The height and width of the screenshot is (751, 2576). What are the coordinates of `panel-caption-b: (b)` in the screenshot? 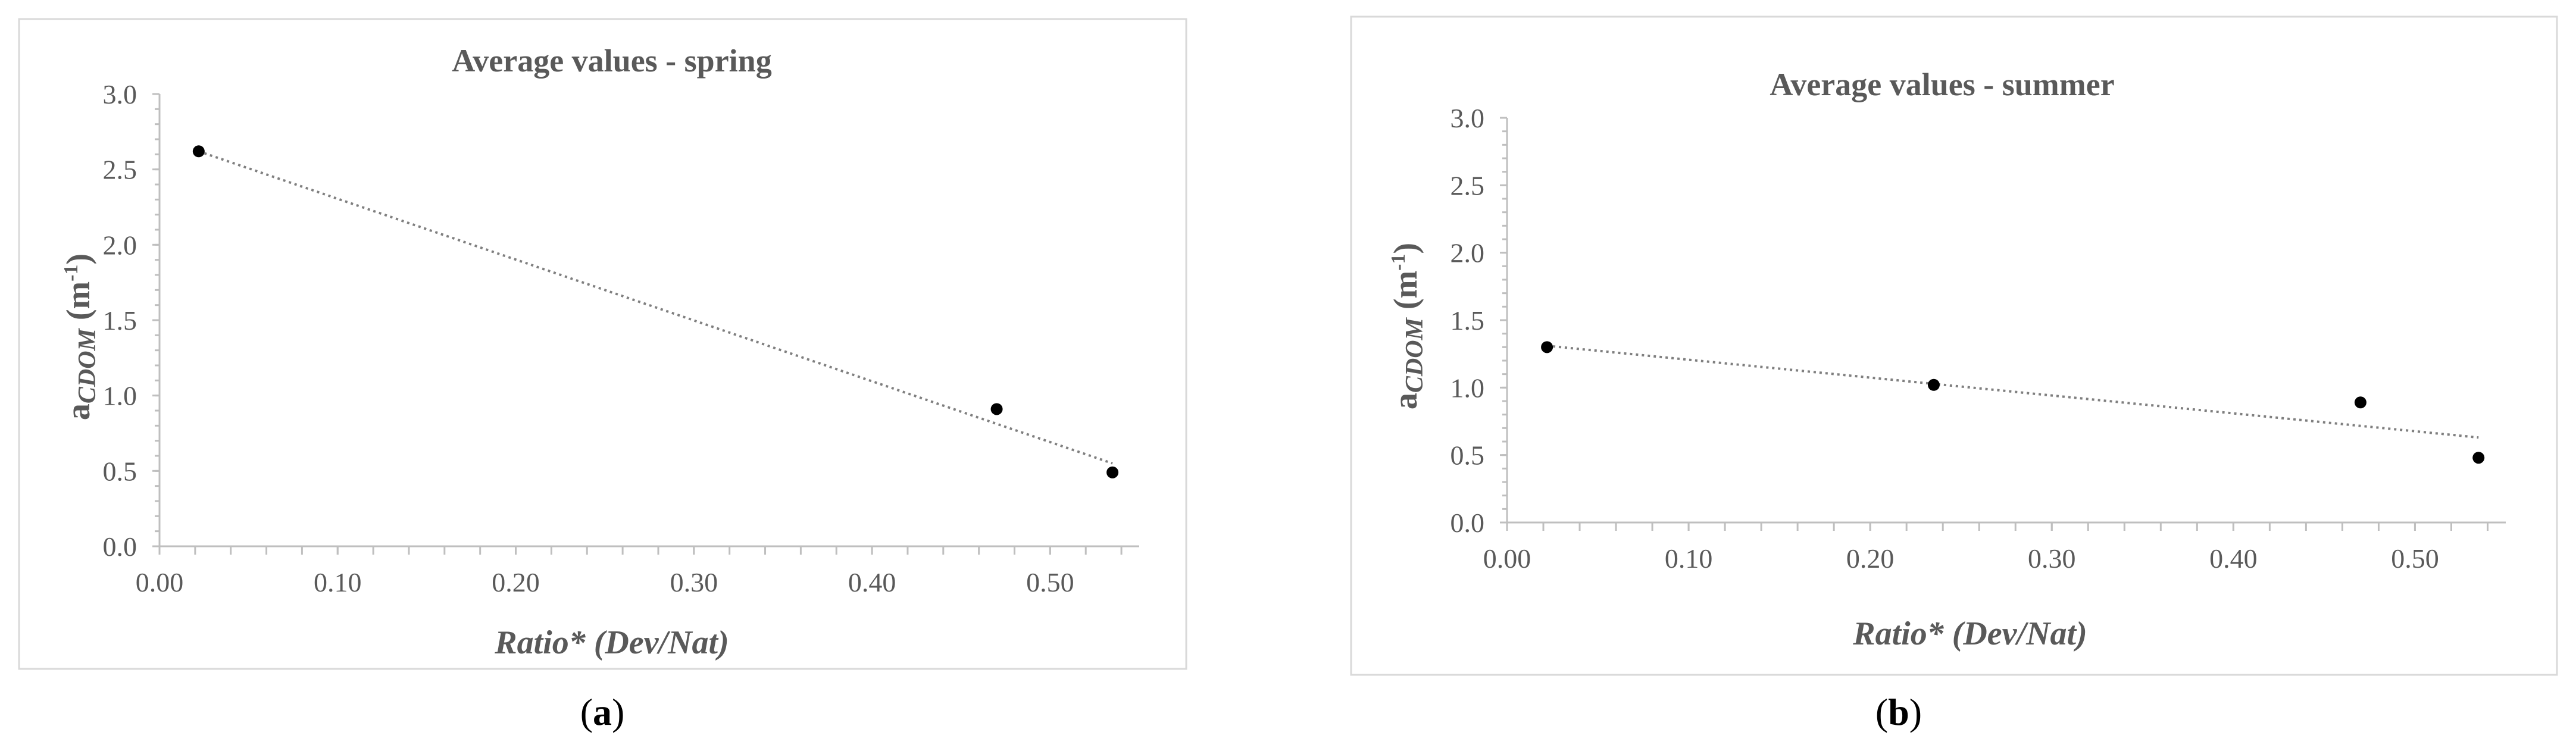 It's located at (1898, 712).